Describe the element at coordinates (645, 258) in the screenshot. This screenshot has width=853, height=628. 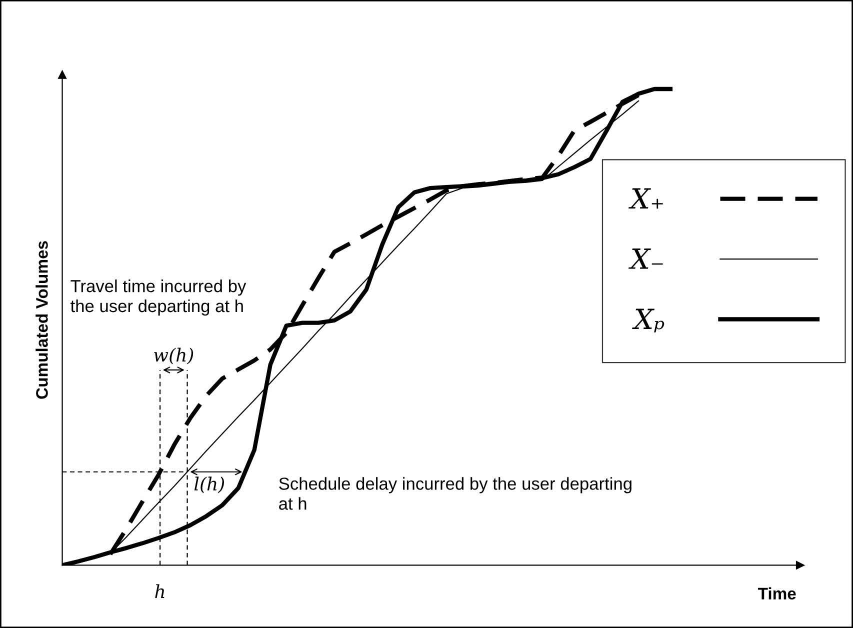
I see `legend-label: X₋` at that location.